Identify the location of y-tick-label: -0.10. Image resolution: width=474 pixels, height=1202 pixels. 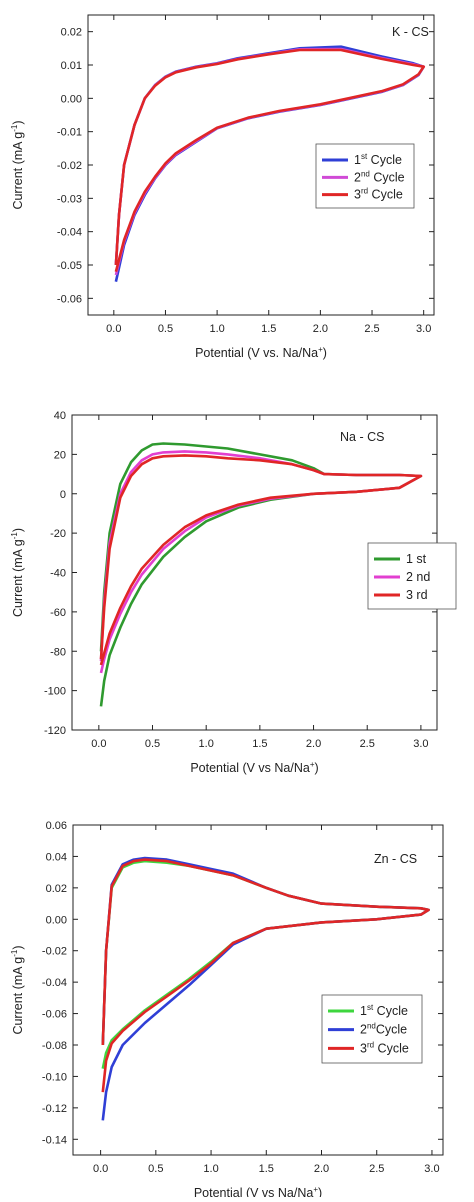
(54, 1077).